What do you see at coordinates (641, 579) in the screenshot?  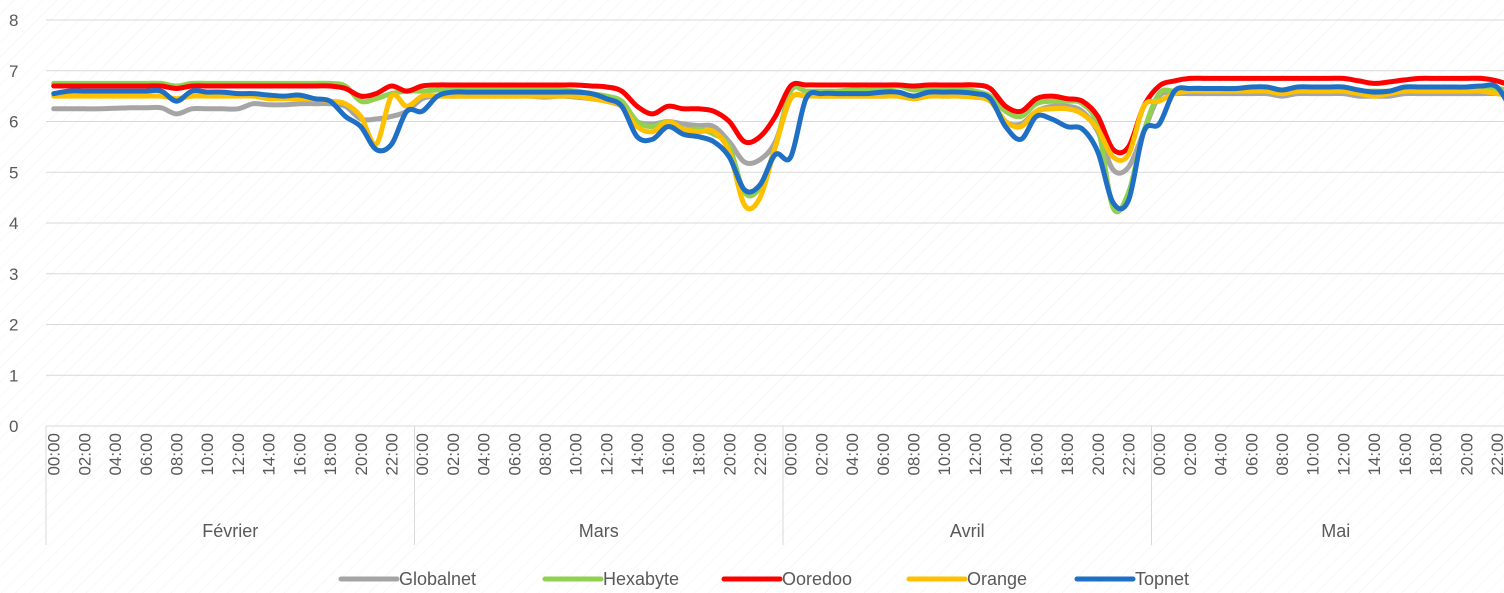 I see `legend-label-hexabyte: Hexabyte` at bounding box center [641, 579].